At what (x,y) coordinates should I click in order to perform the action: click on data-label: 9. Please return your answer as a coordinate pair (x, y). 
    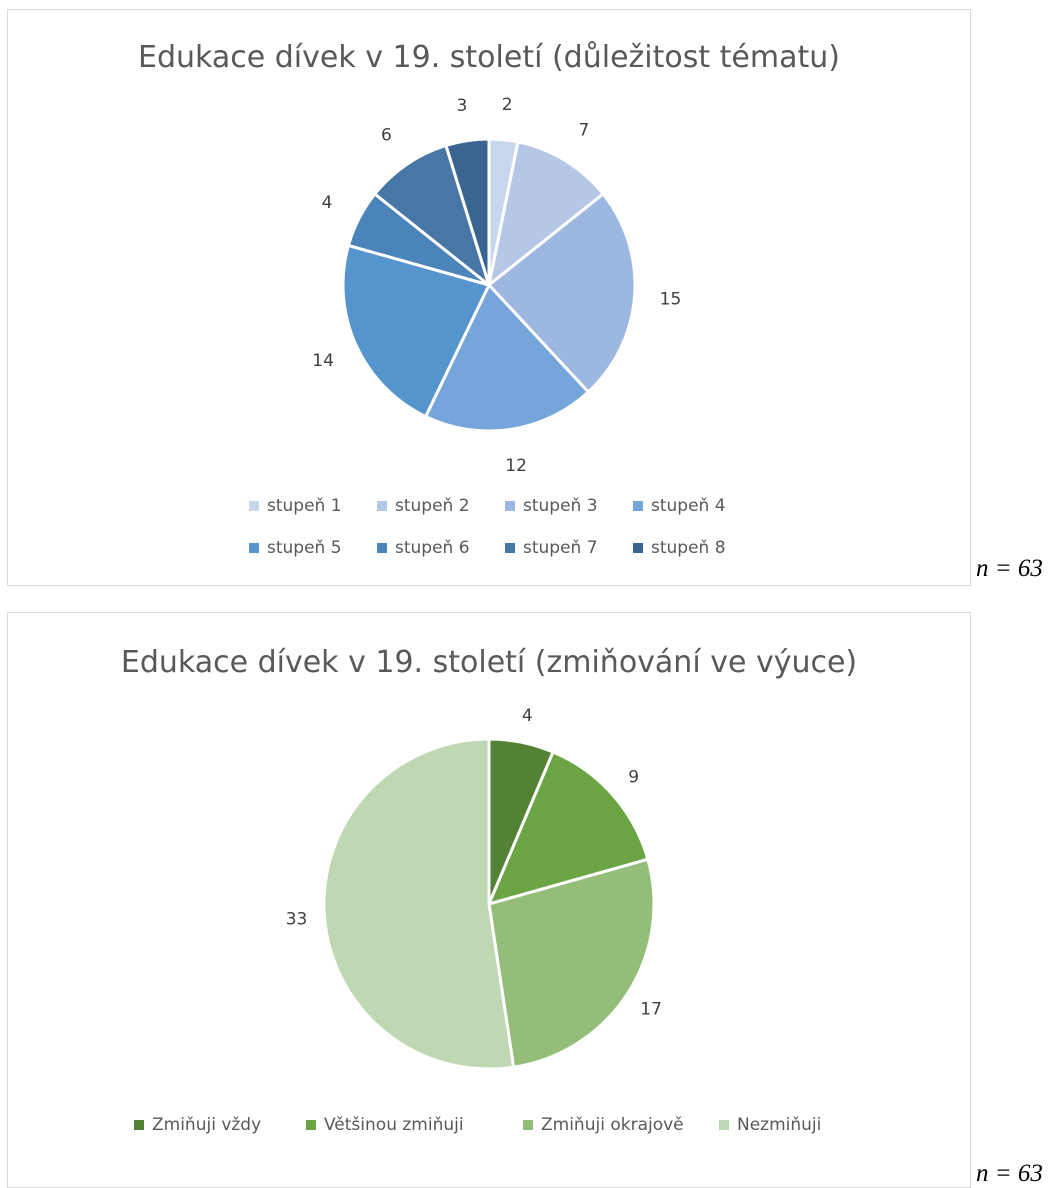
    Looking at the image, I should click on (633, 777).